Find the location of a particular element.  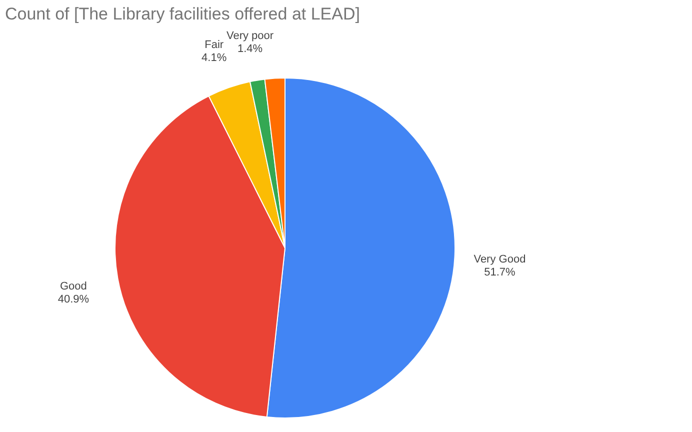

slice-label: Very poor is located at coordinates (250, 36).